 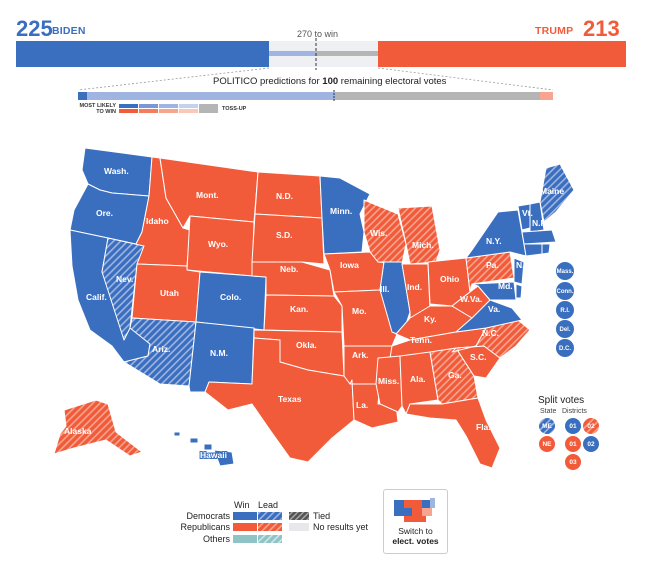 I want to click on prediction-dem-lean, so click(x=211, y=96).